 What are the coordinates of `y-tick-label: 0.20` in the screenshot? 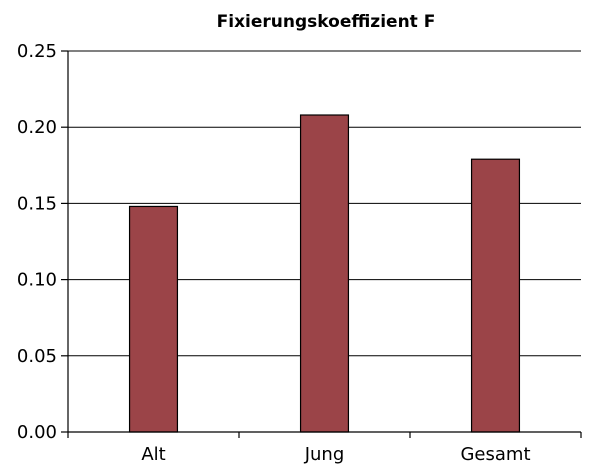 It's located at (37, 127).